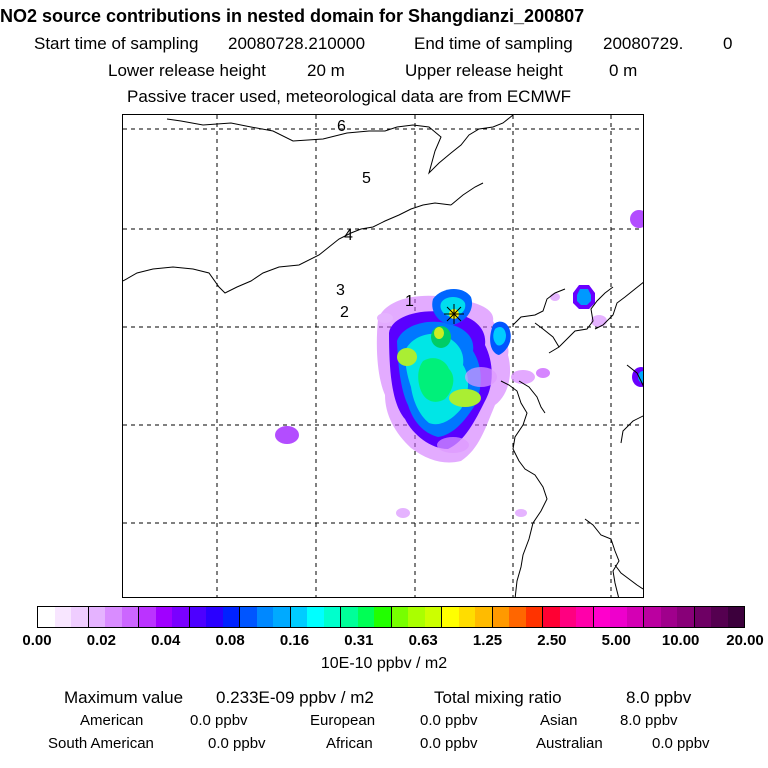  Describe the element at coordinates (681, 743) in the screenshot. I see `region-australian-value: 0.0 ppbv` at that location.